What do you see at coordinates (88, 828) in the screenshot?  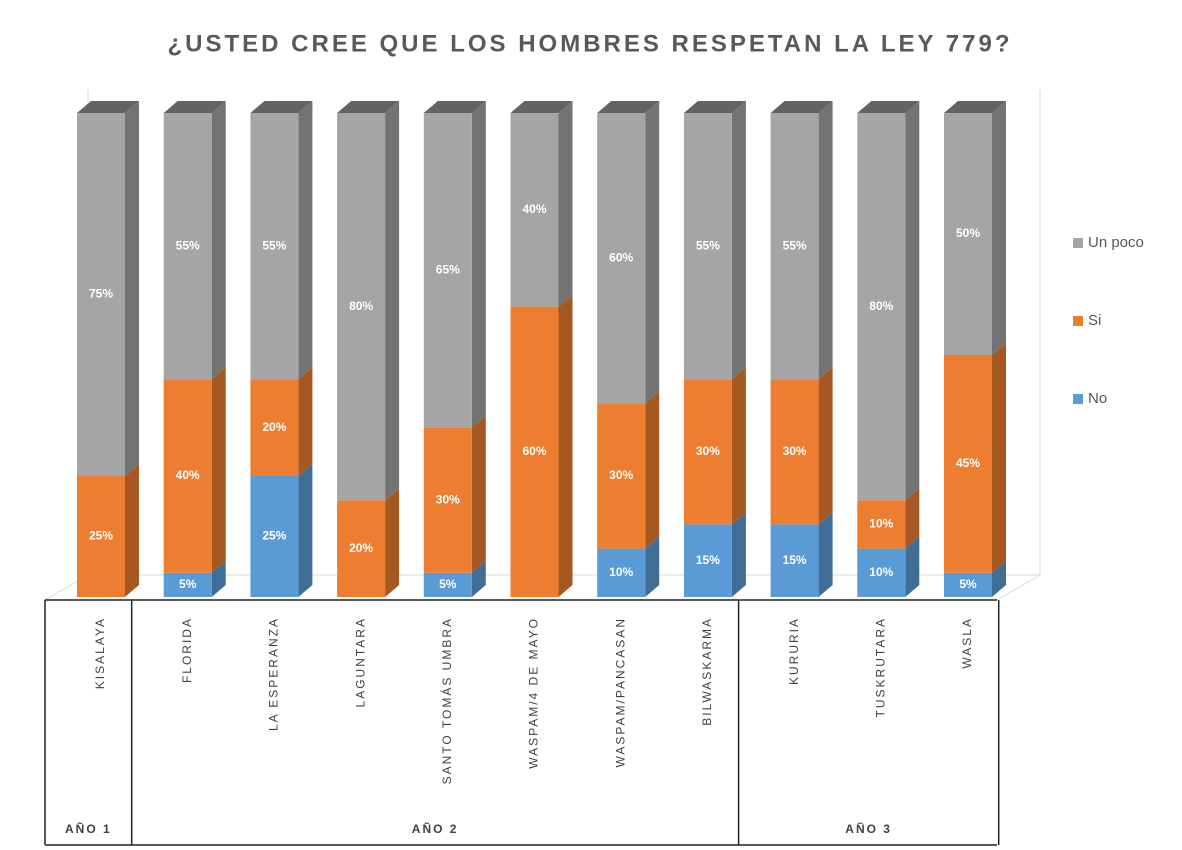 I see `group-label: AÑO 1` at bounding box center [88, 828].